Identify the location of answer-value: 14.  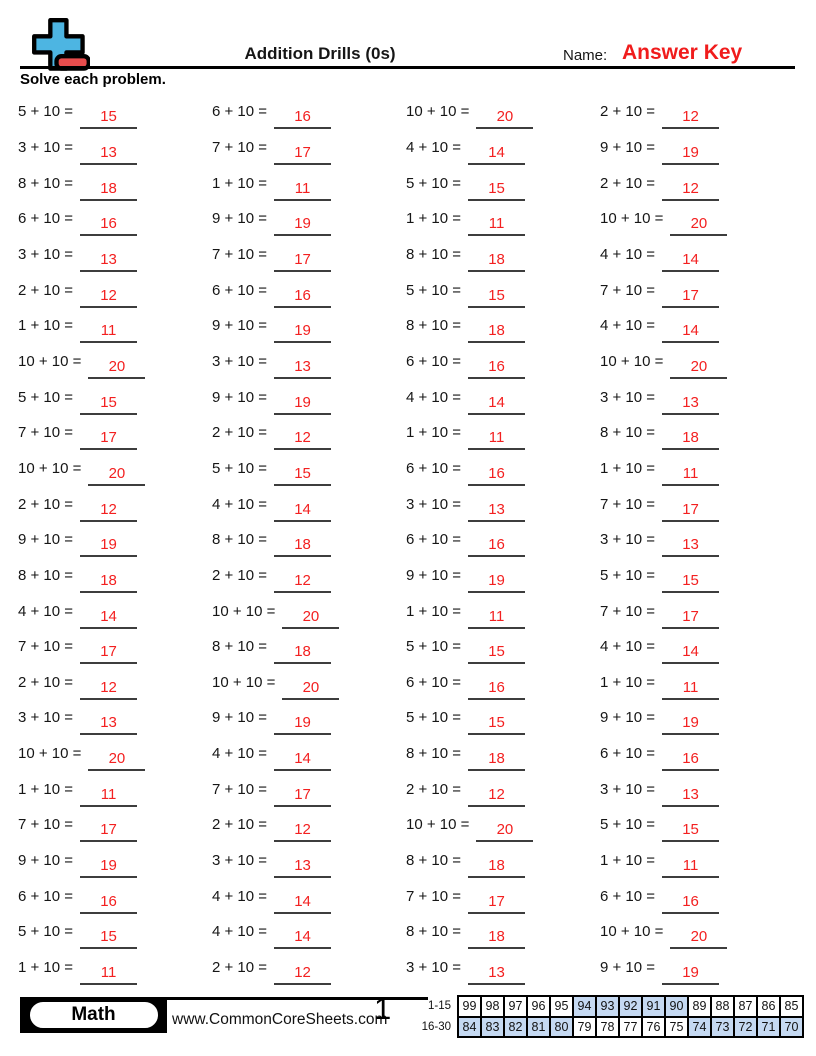
(302, 937).